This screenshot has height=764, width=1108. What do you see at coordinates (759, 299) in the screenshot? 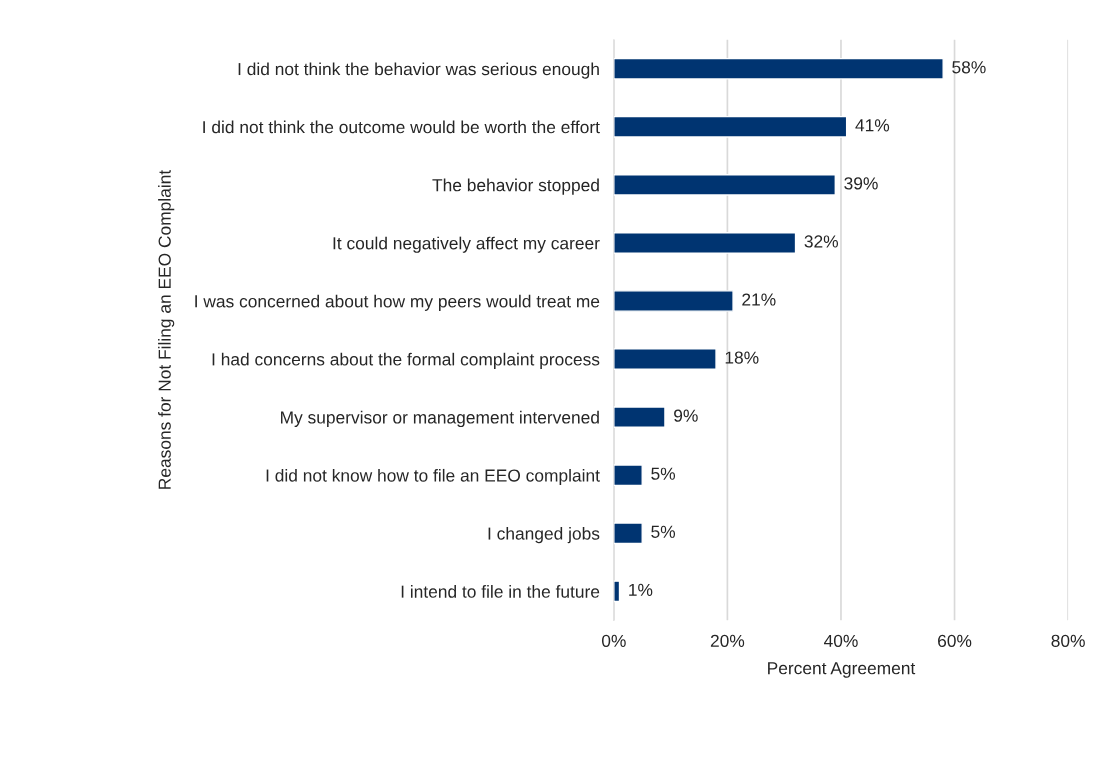
I see `data-label: 21%` at bounding box center [759, 299].